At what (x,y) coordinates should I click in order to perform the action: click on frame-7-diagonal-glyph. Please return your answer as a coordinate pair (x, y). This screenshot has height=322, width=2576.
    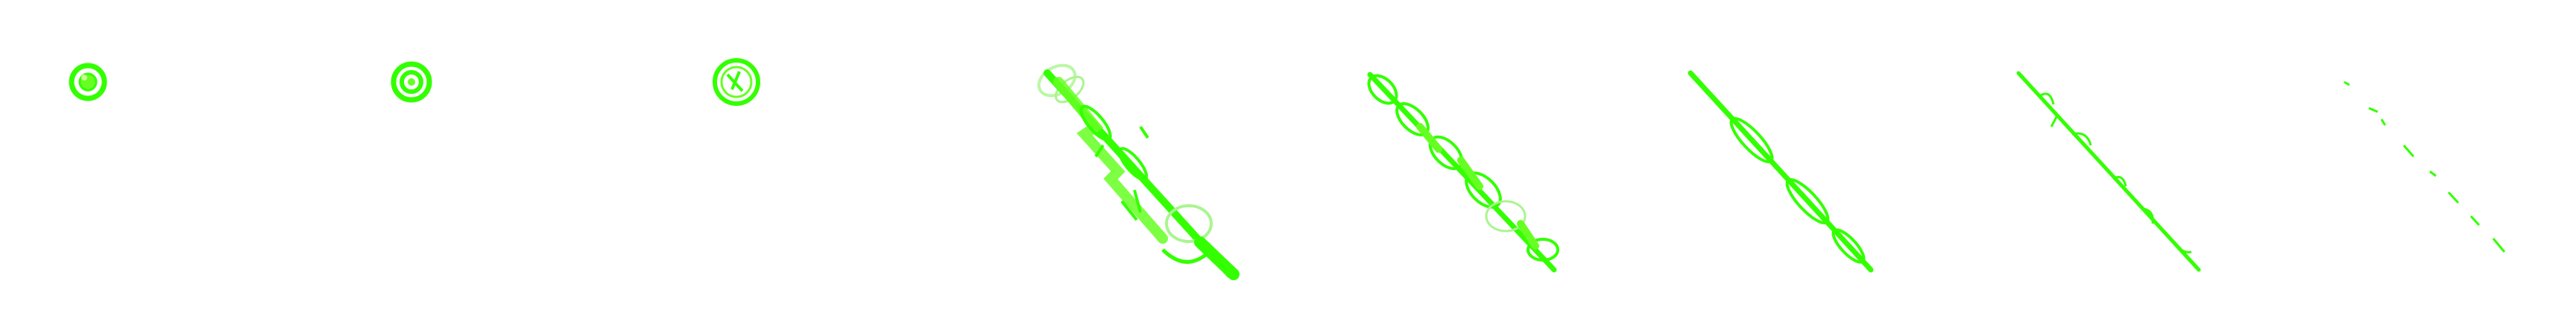
    Looking at the image, I should click on (2108, 171).